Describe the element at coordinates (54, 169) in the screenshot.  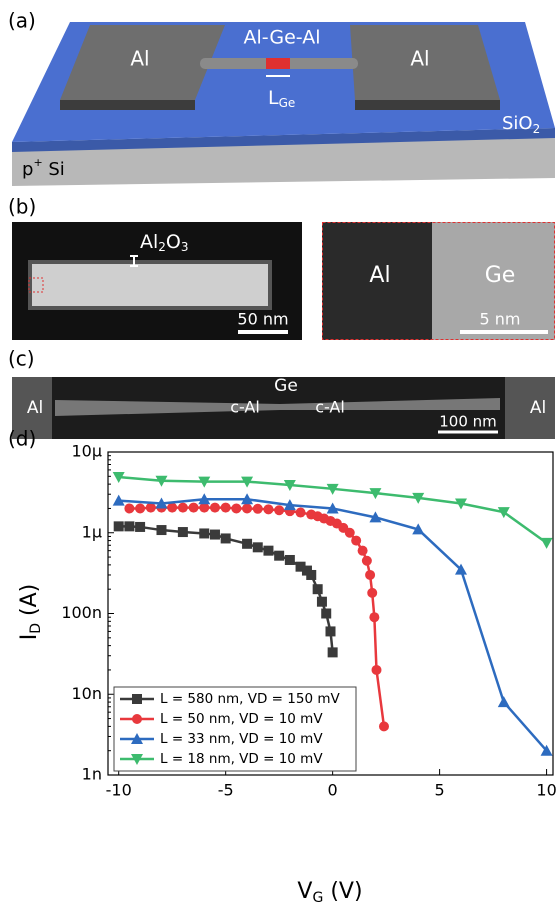
I see `substrate-rest: Si` at that location.